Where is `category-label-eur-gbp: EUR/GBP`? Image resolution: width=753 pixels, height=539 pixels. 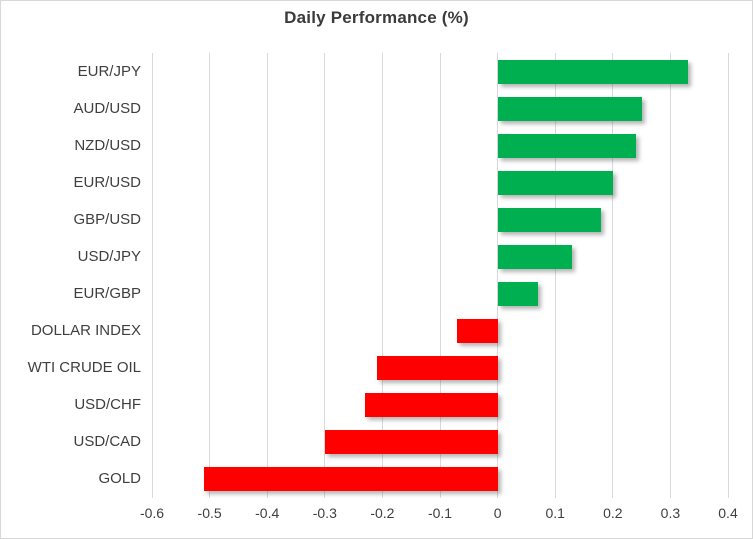
category-label-eur-gbp: EUR/GBP is located at coordinates (107, 294).